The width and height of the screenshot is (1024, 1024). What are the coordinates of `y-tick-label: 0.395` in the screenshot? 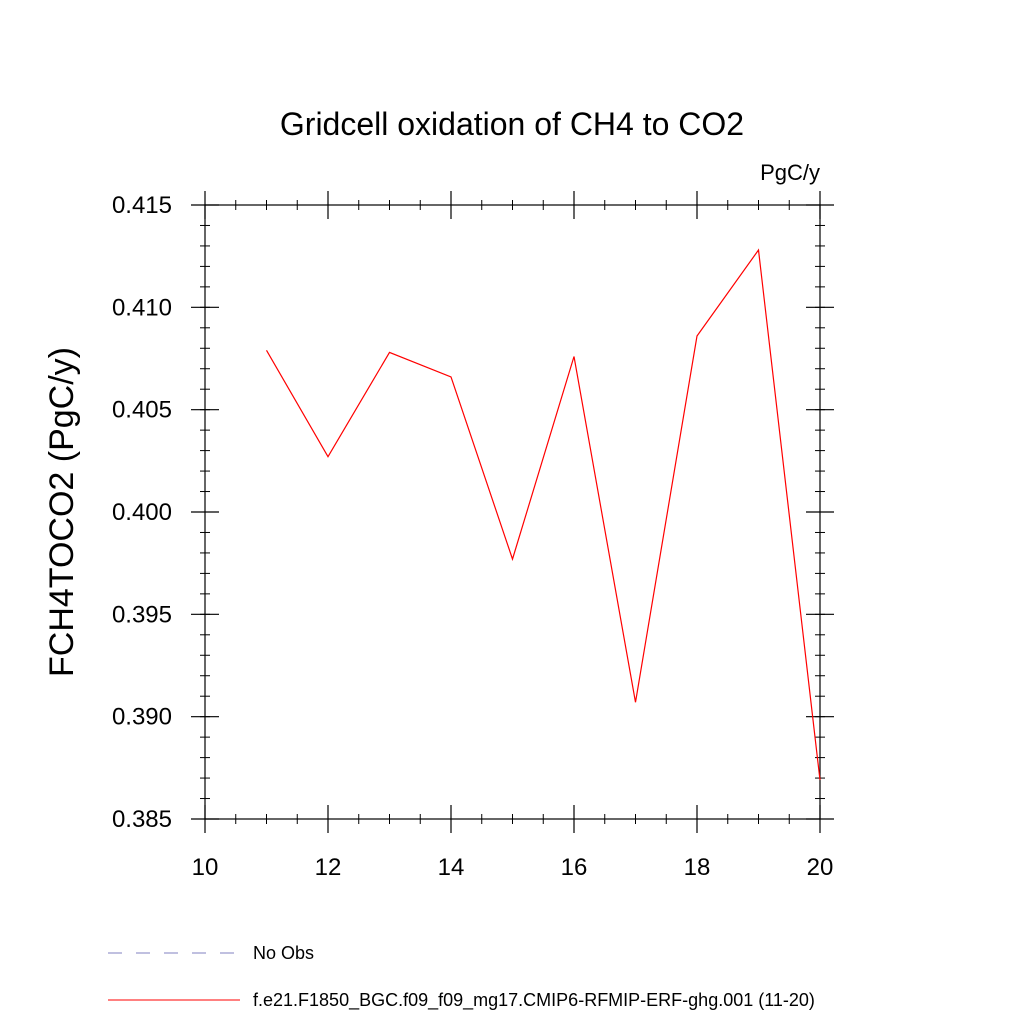 It's located at (142, 614).